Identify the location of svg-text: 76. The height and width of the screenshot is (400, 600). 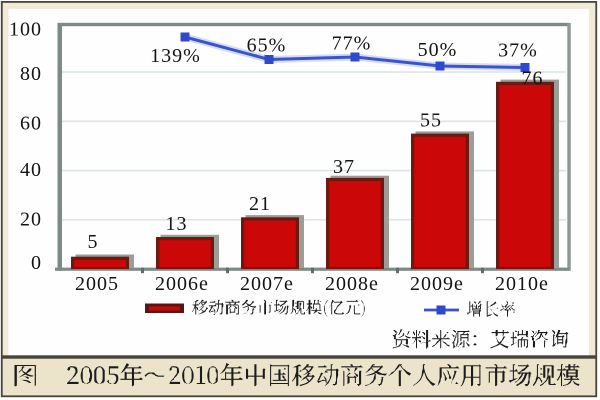
(533, 79).